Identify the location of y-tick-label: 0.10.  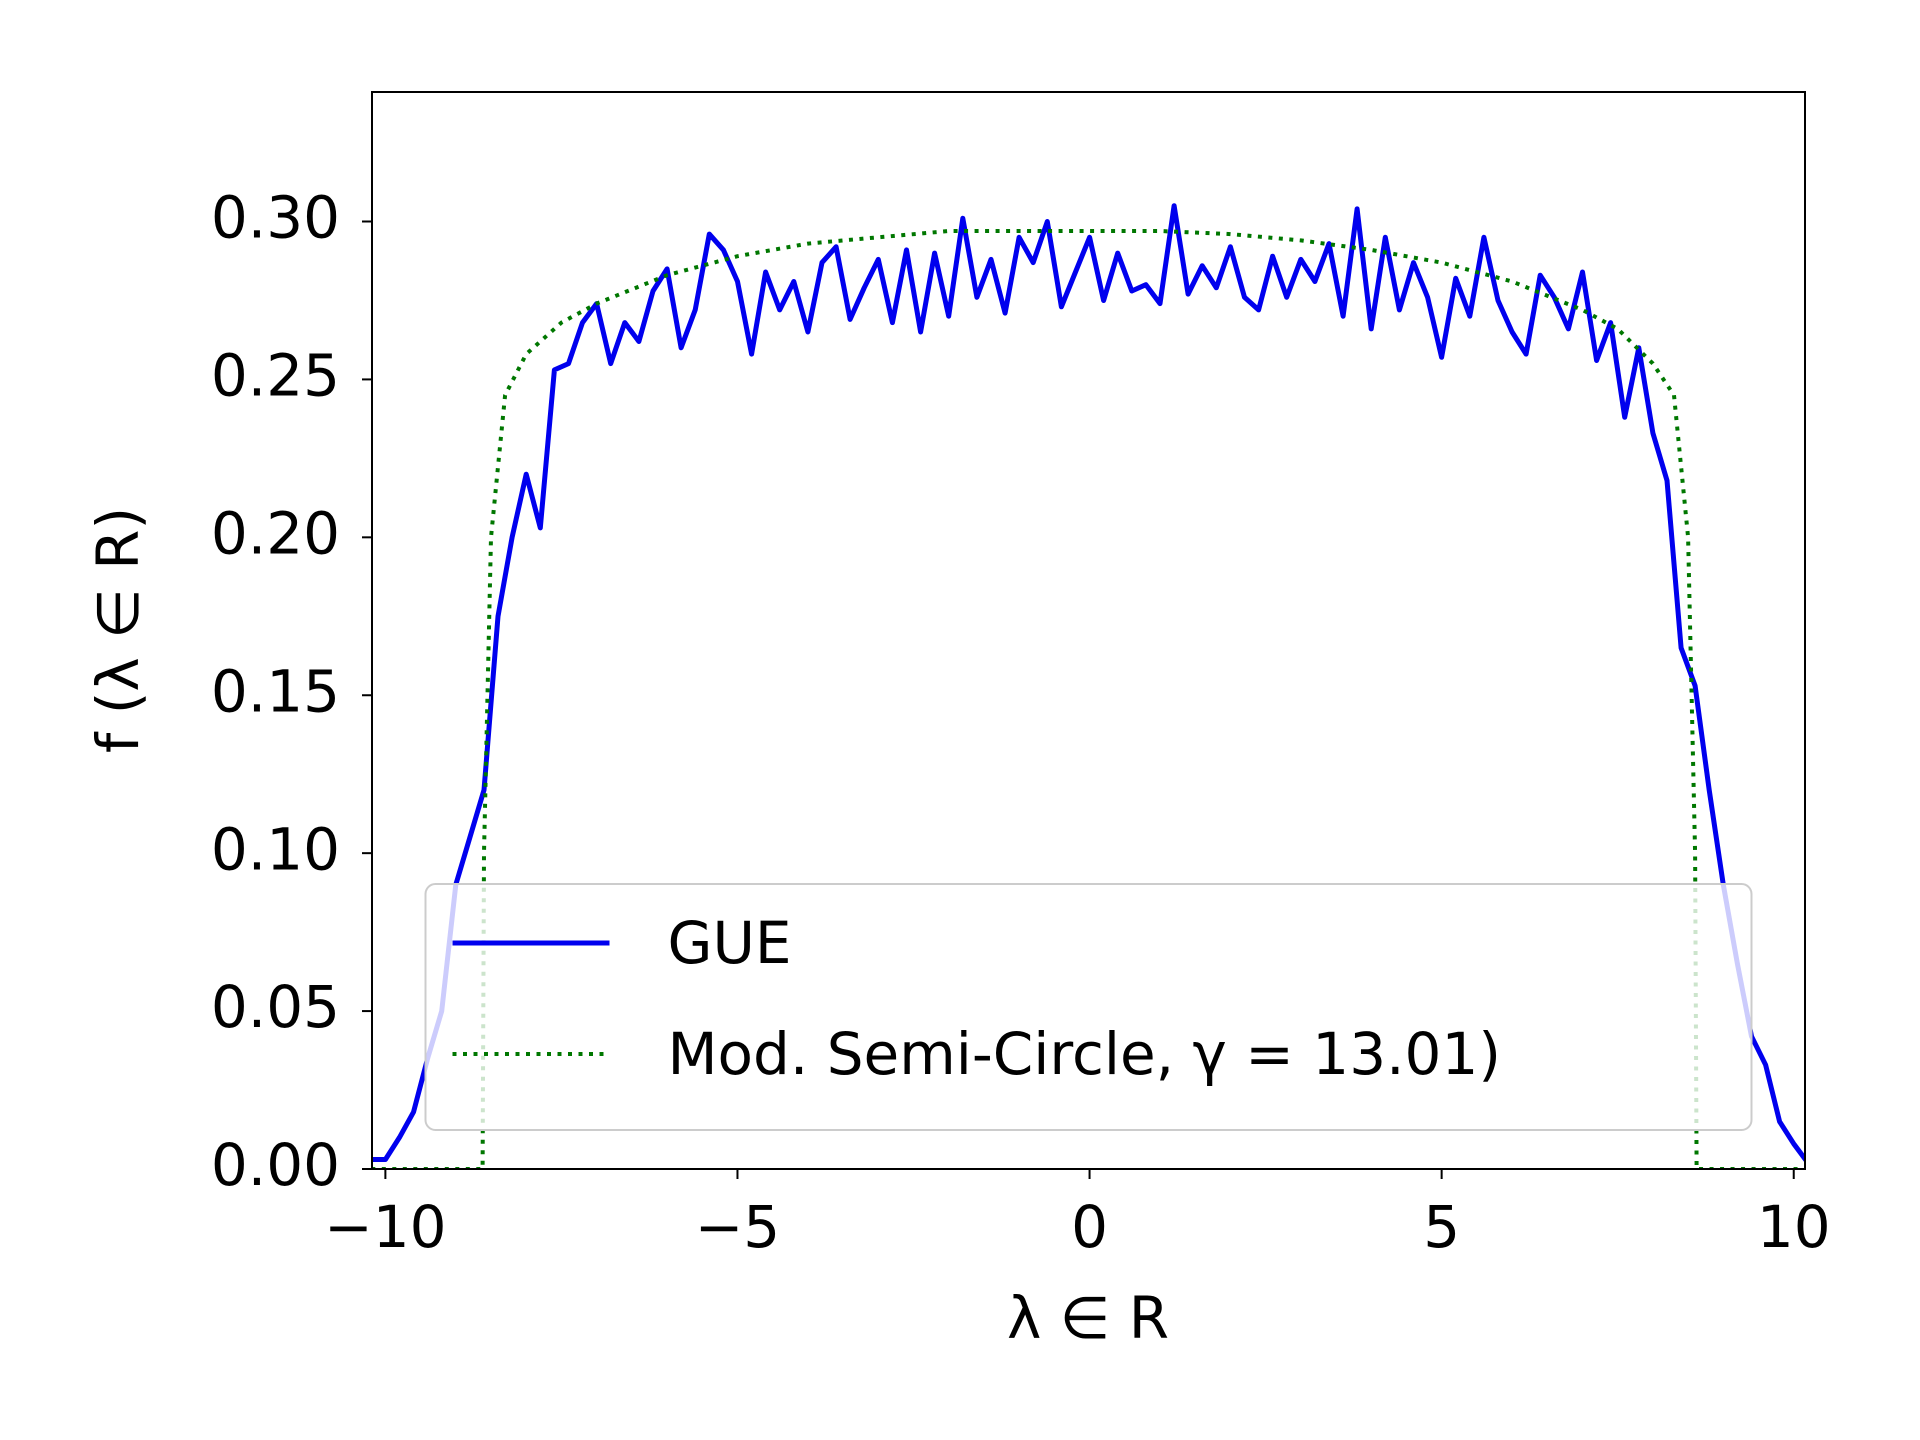
(275, 849).